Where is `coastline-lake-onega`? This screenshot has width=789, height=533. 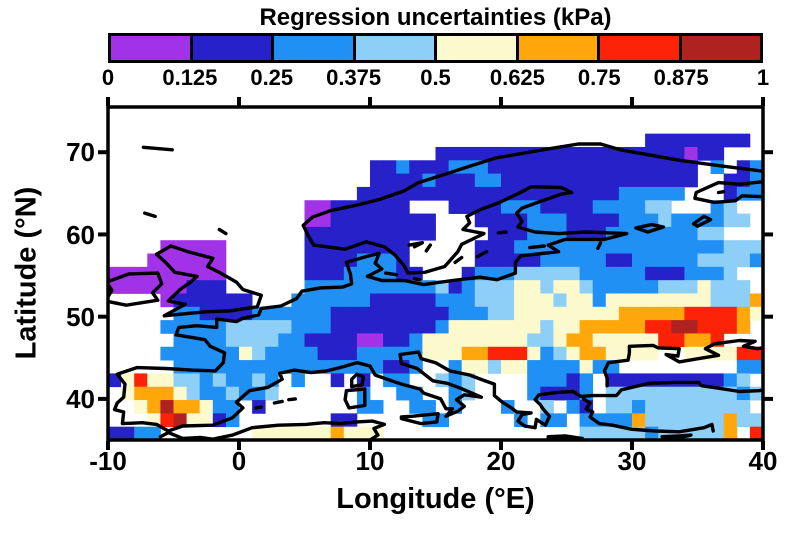 coastline-lake-onega is located at coordinates (702, 221).